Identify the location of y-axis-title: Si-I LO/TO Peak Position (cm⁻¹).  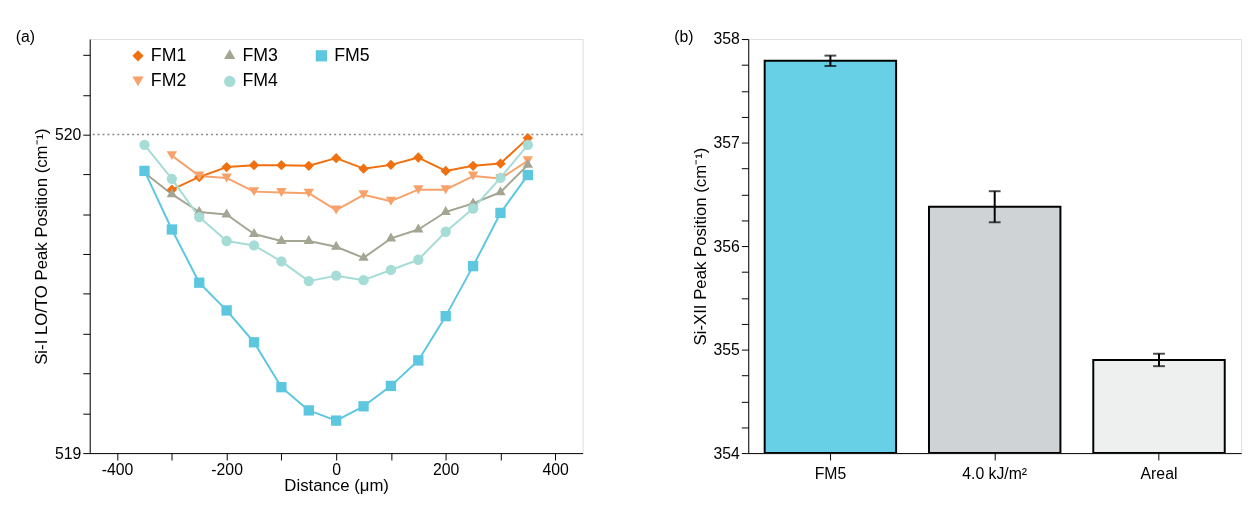
(42, 246).